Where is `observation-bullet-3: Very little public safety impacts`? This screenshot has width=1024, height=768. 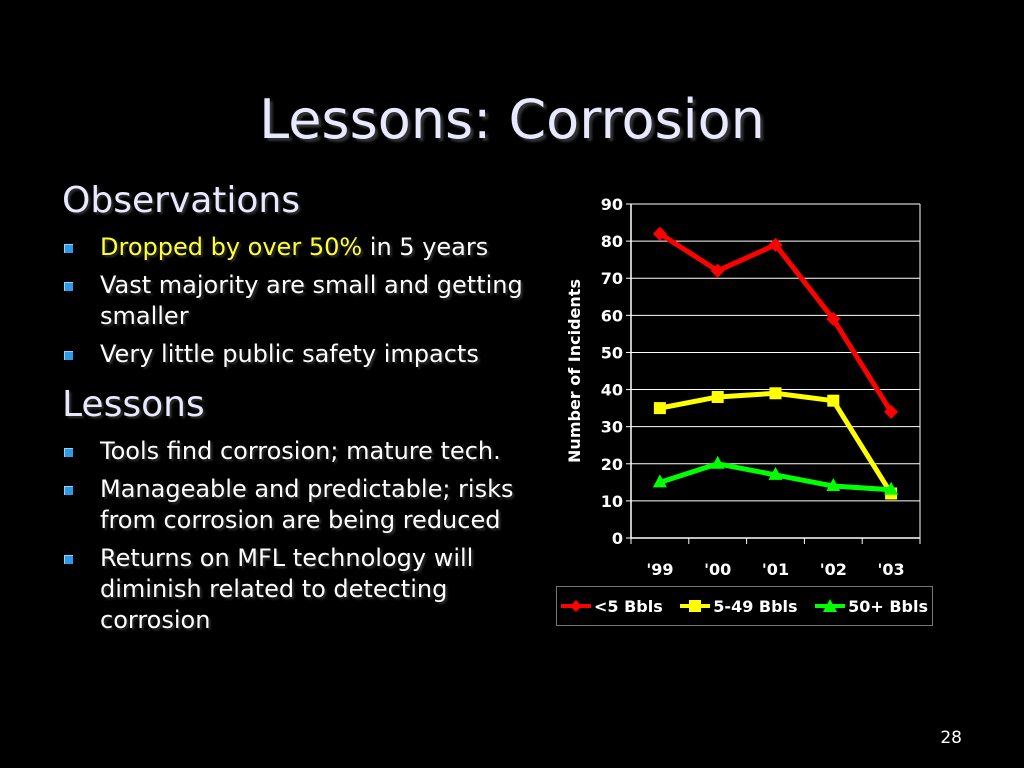 observation-bullet-3: Very little public safety impacts is located at coordinates (307, 354).